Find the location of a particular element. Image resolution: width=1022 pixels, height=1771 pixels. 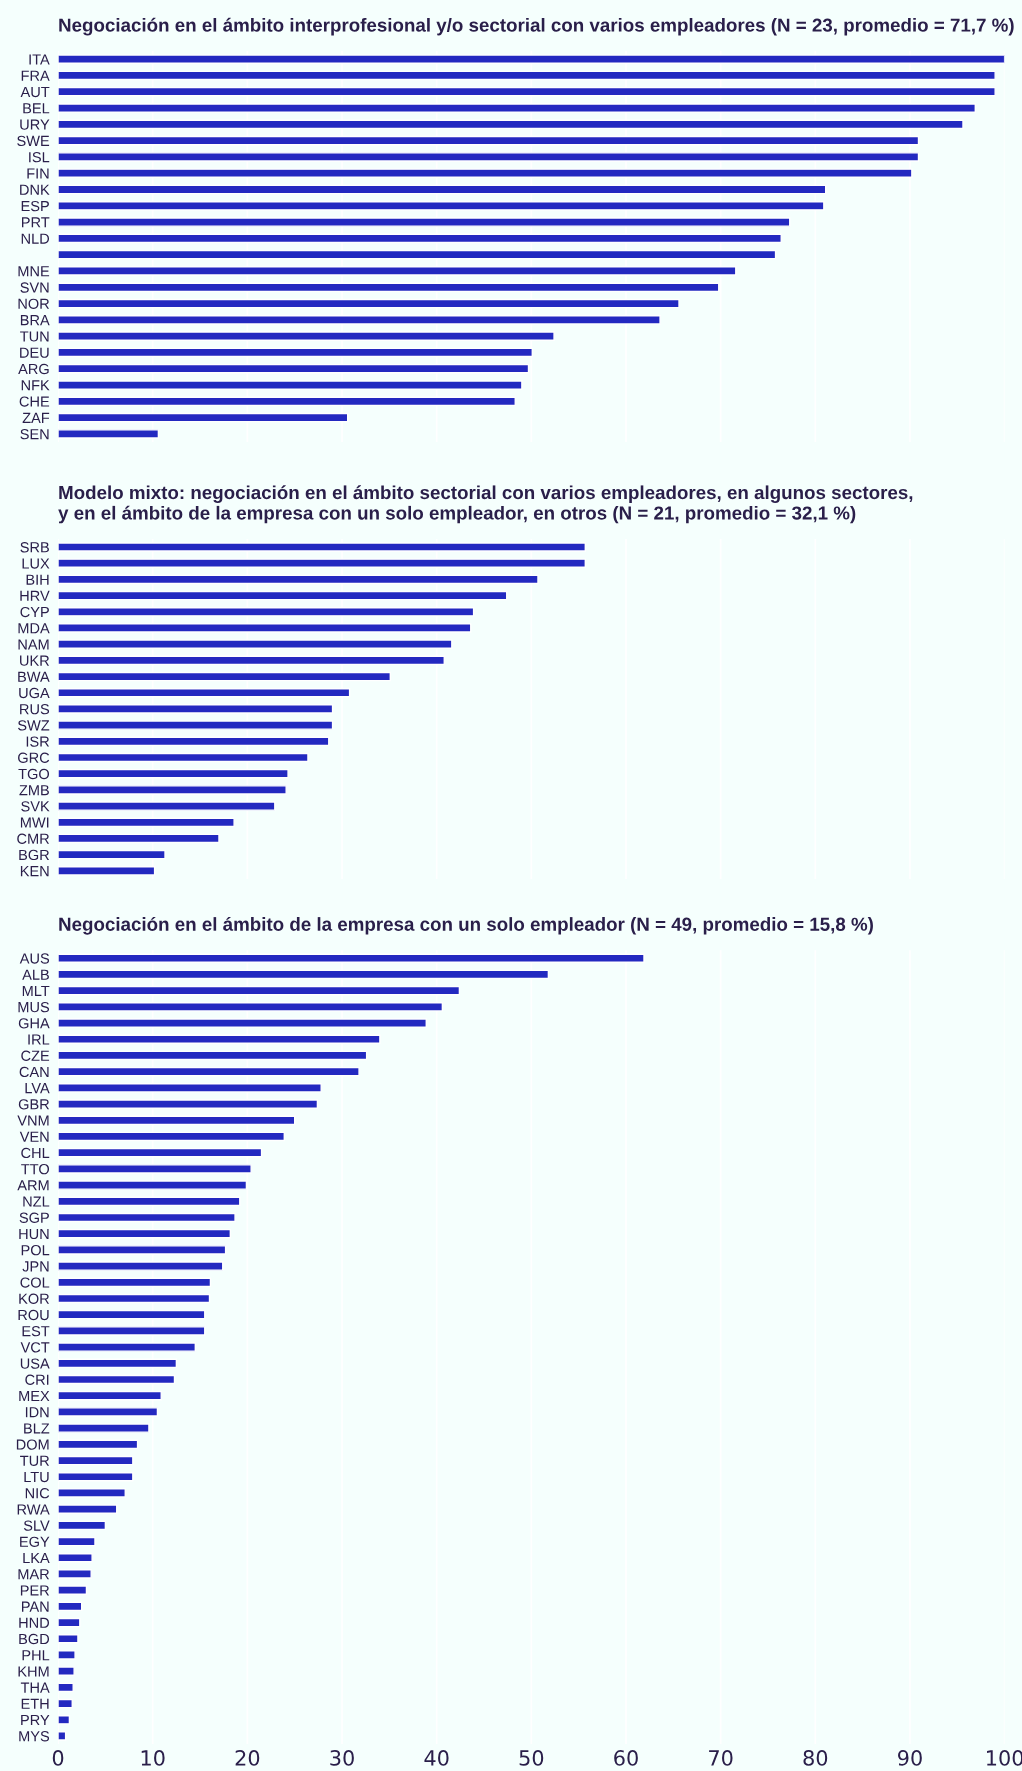

y-tick-label: TUN is located at coordinates (34, 336).